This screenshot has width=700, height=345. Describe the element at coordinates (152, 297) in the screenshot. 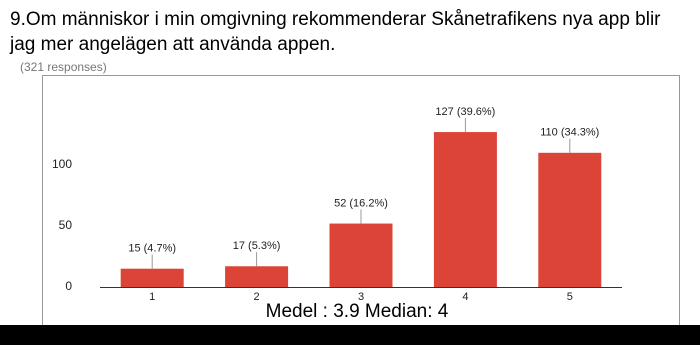

I see `x-tick-label: 1` at that location.